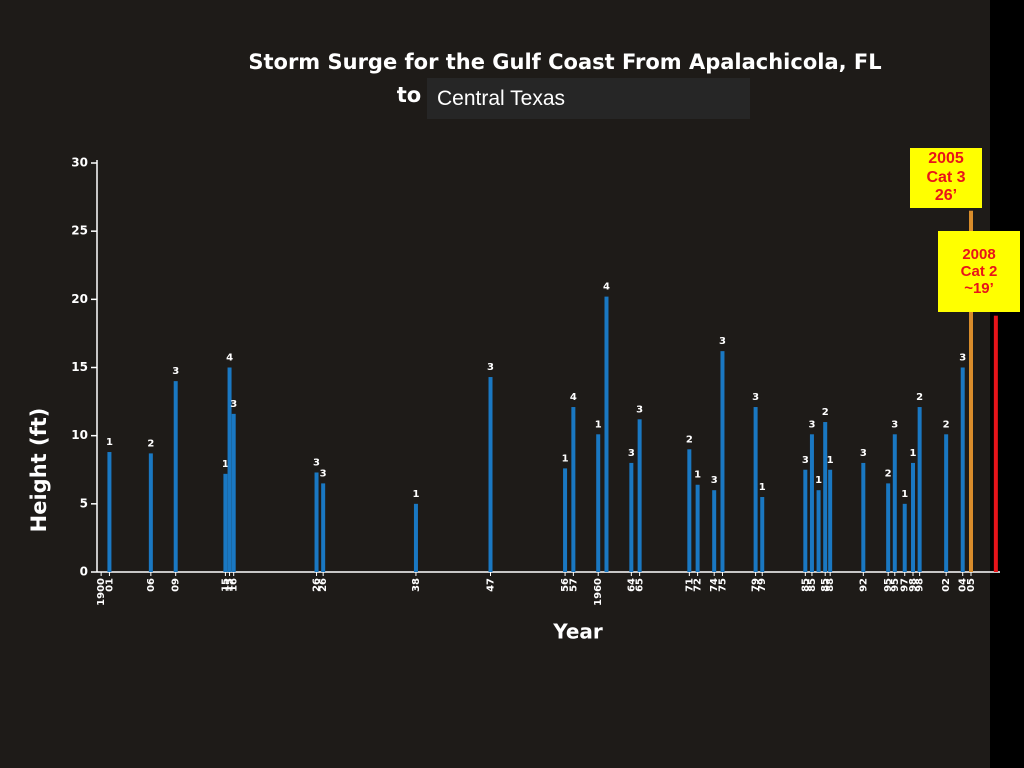 The width and height of the screenshot is (1024, 768). I want to click on x-tick-label: 02, so click(946, 585).